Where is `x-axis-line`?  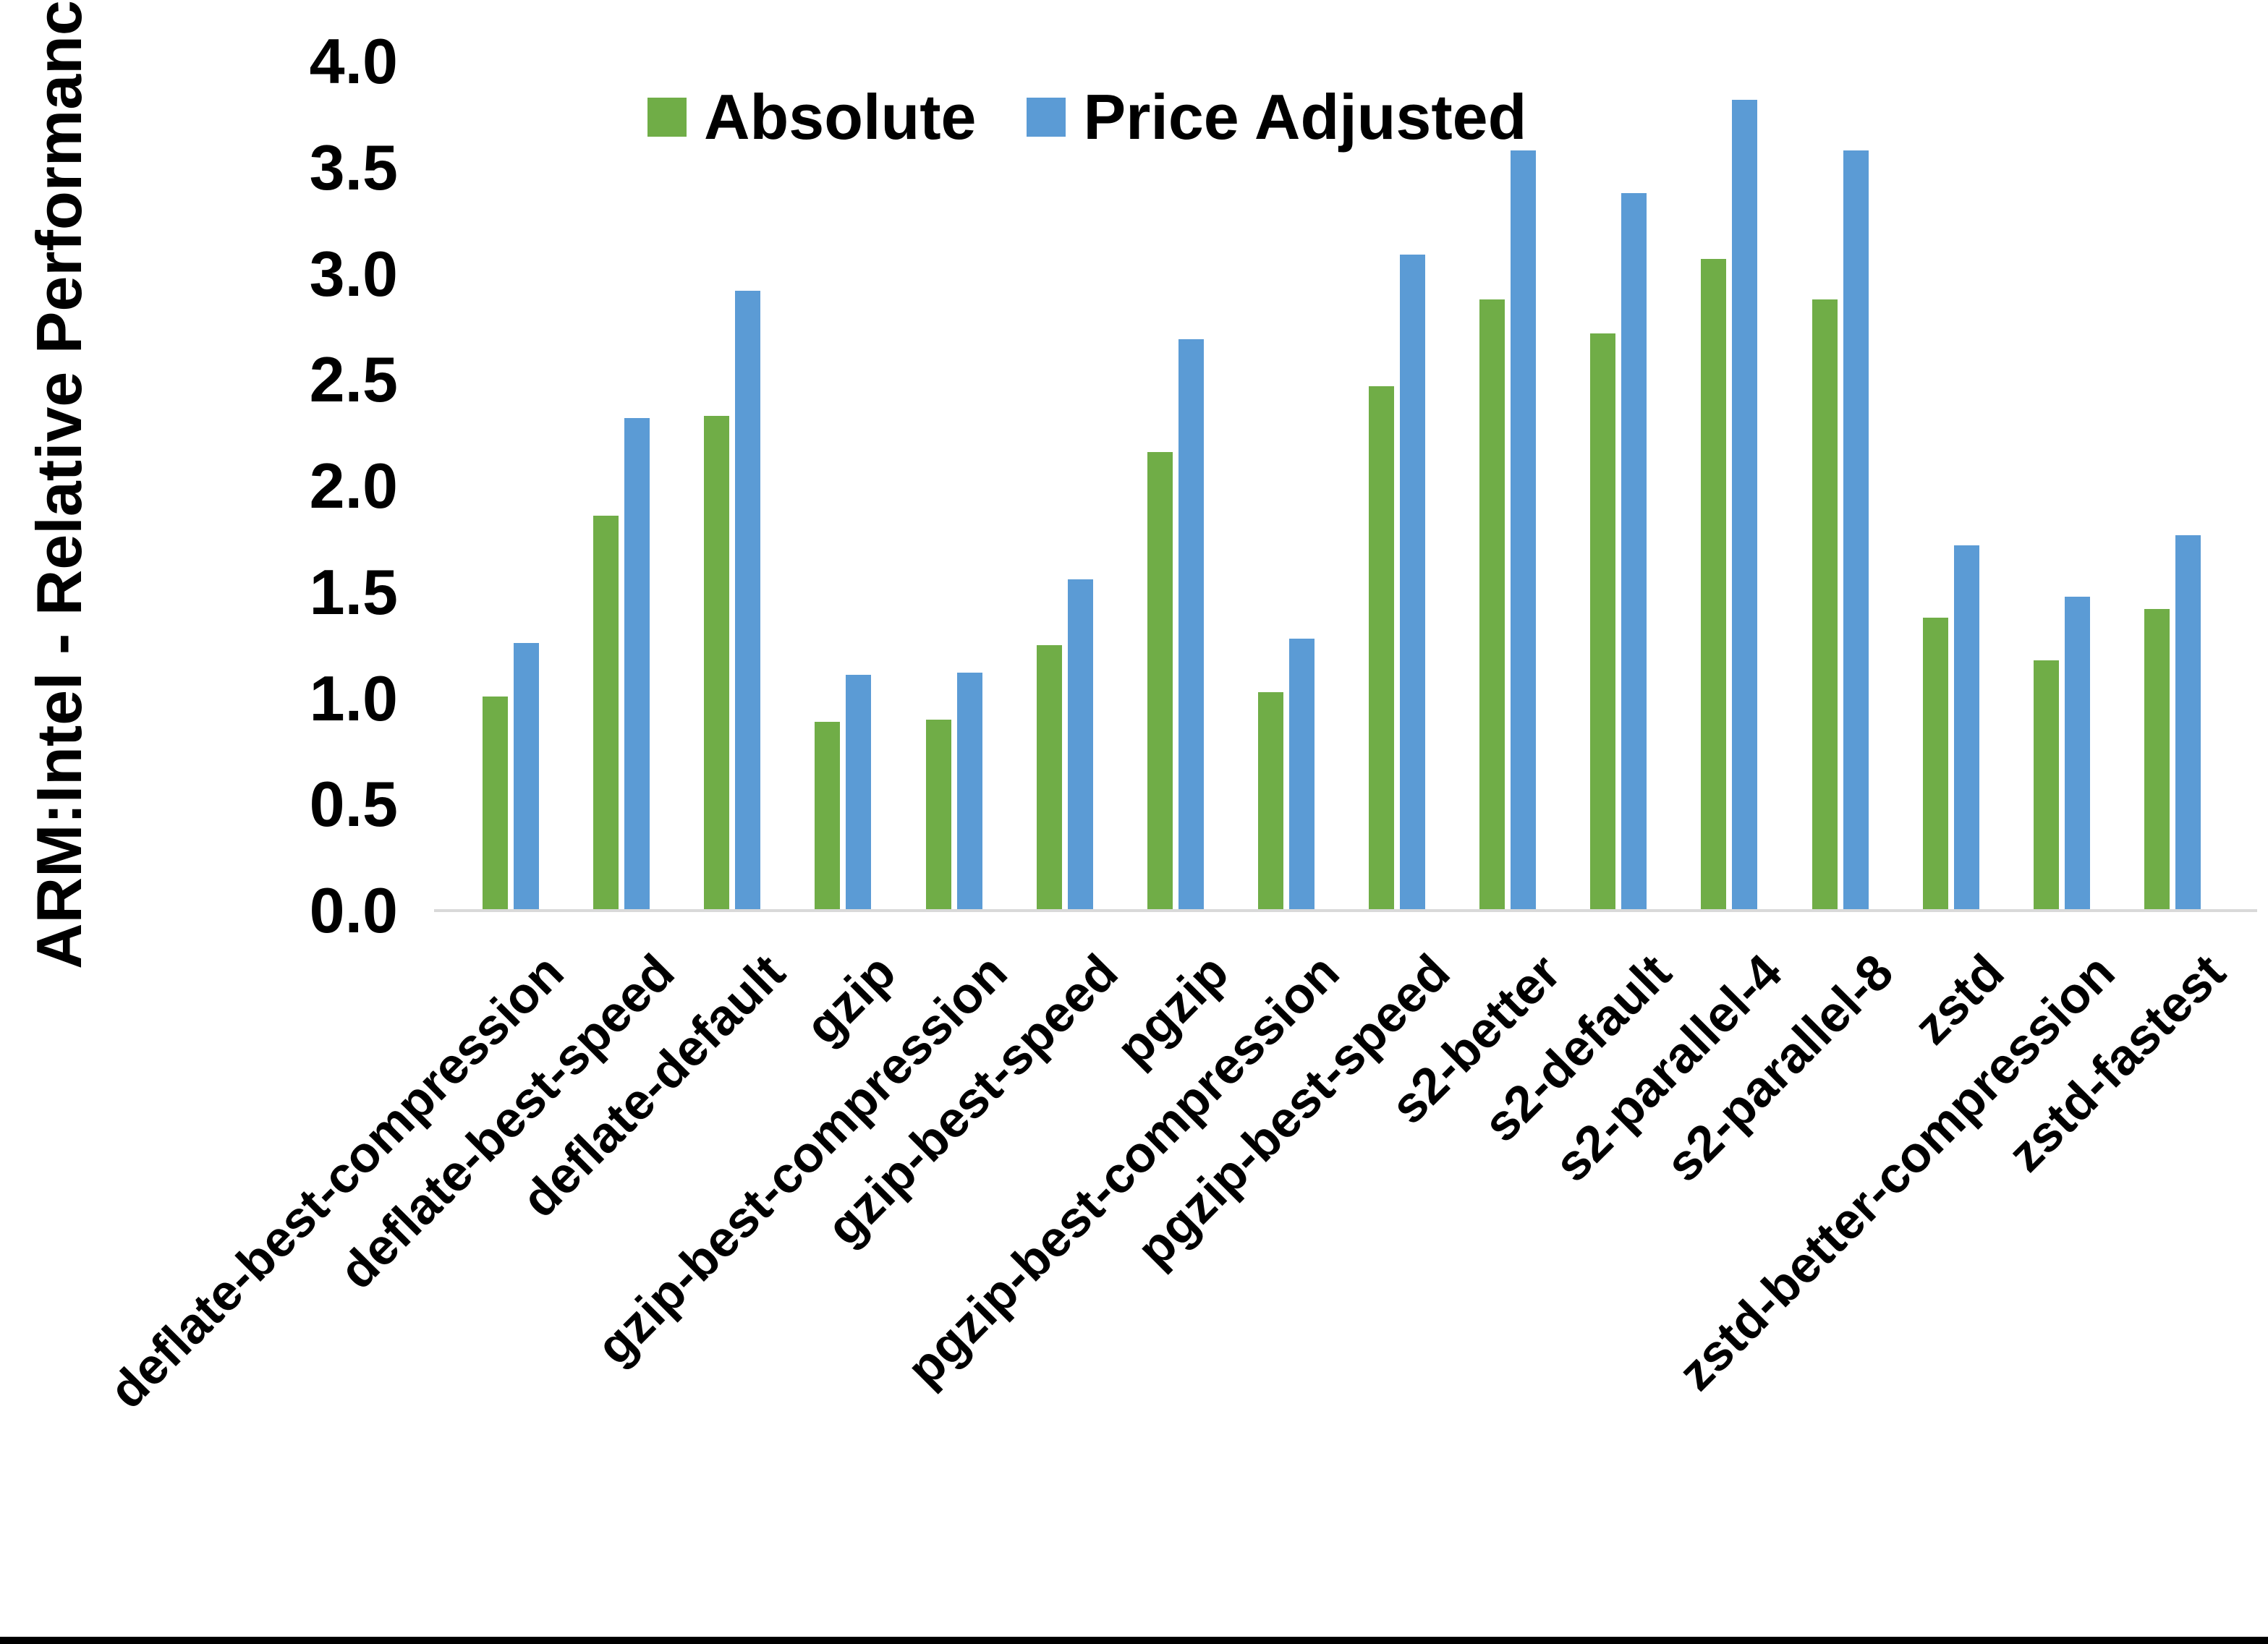 x-axis-line is located at coordinates (1345, 910).